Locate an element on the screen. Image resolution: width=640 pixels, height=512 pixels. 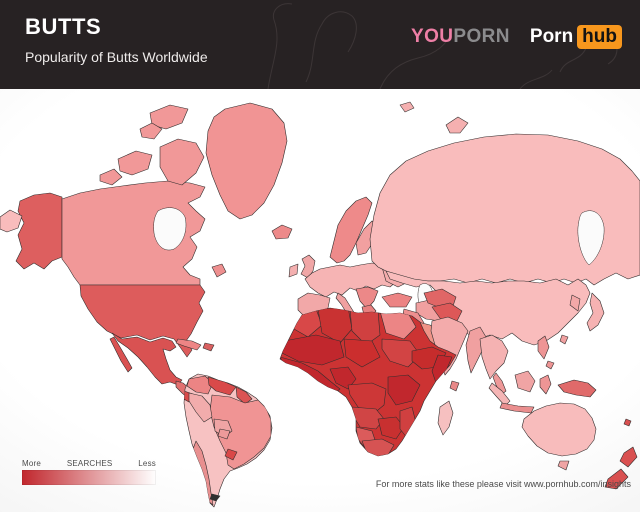
legend-labels: More SEARCHES Less is located at coordinates (89, 463).